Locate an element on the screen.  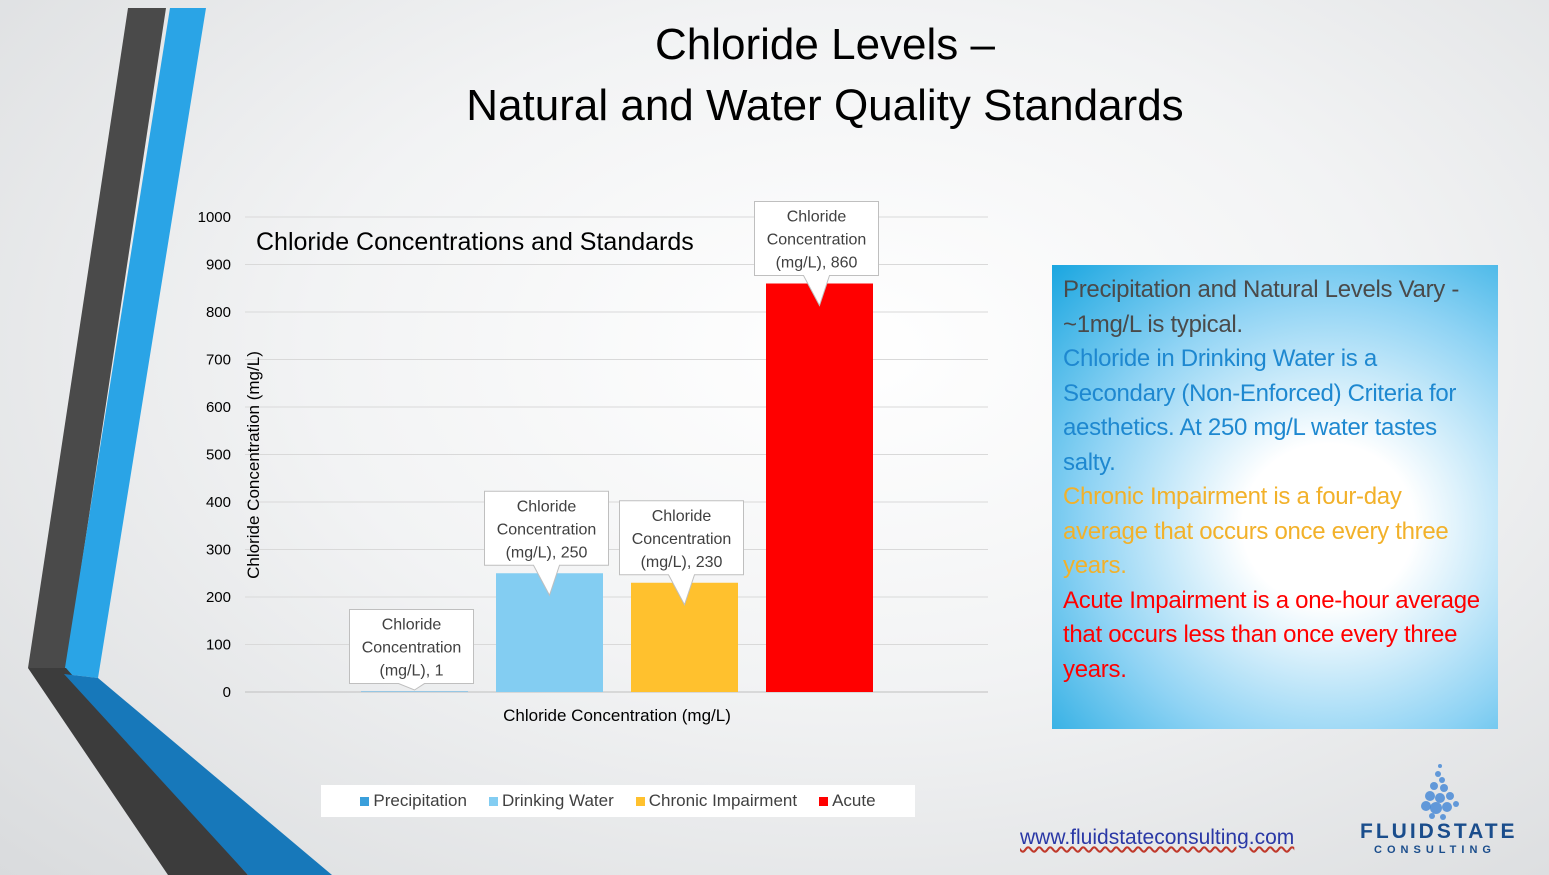
decor-stripe-blue-lower is located at coordinates (198, 774).